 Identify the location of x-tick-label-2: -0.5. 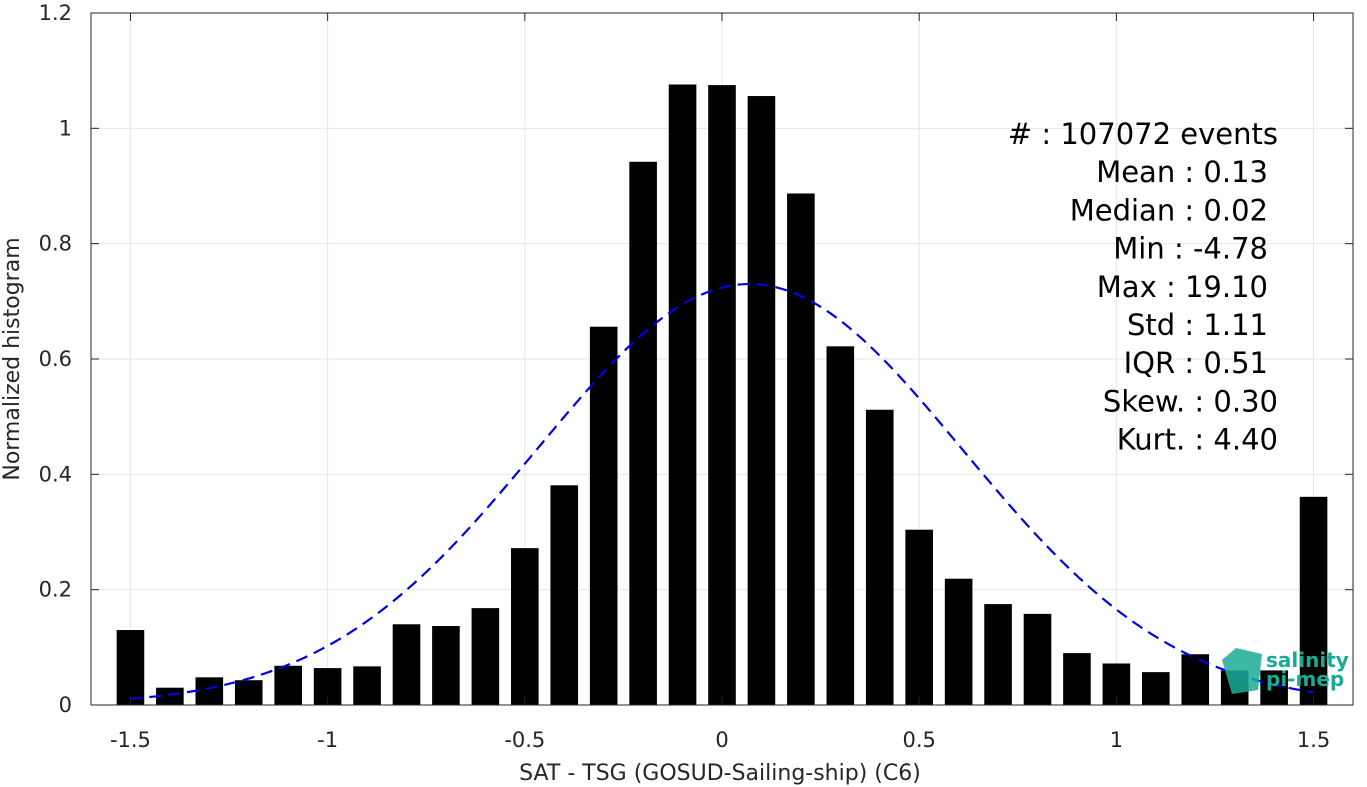
(524, 740).